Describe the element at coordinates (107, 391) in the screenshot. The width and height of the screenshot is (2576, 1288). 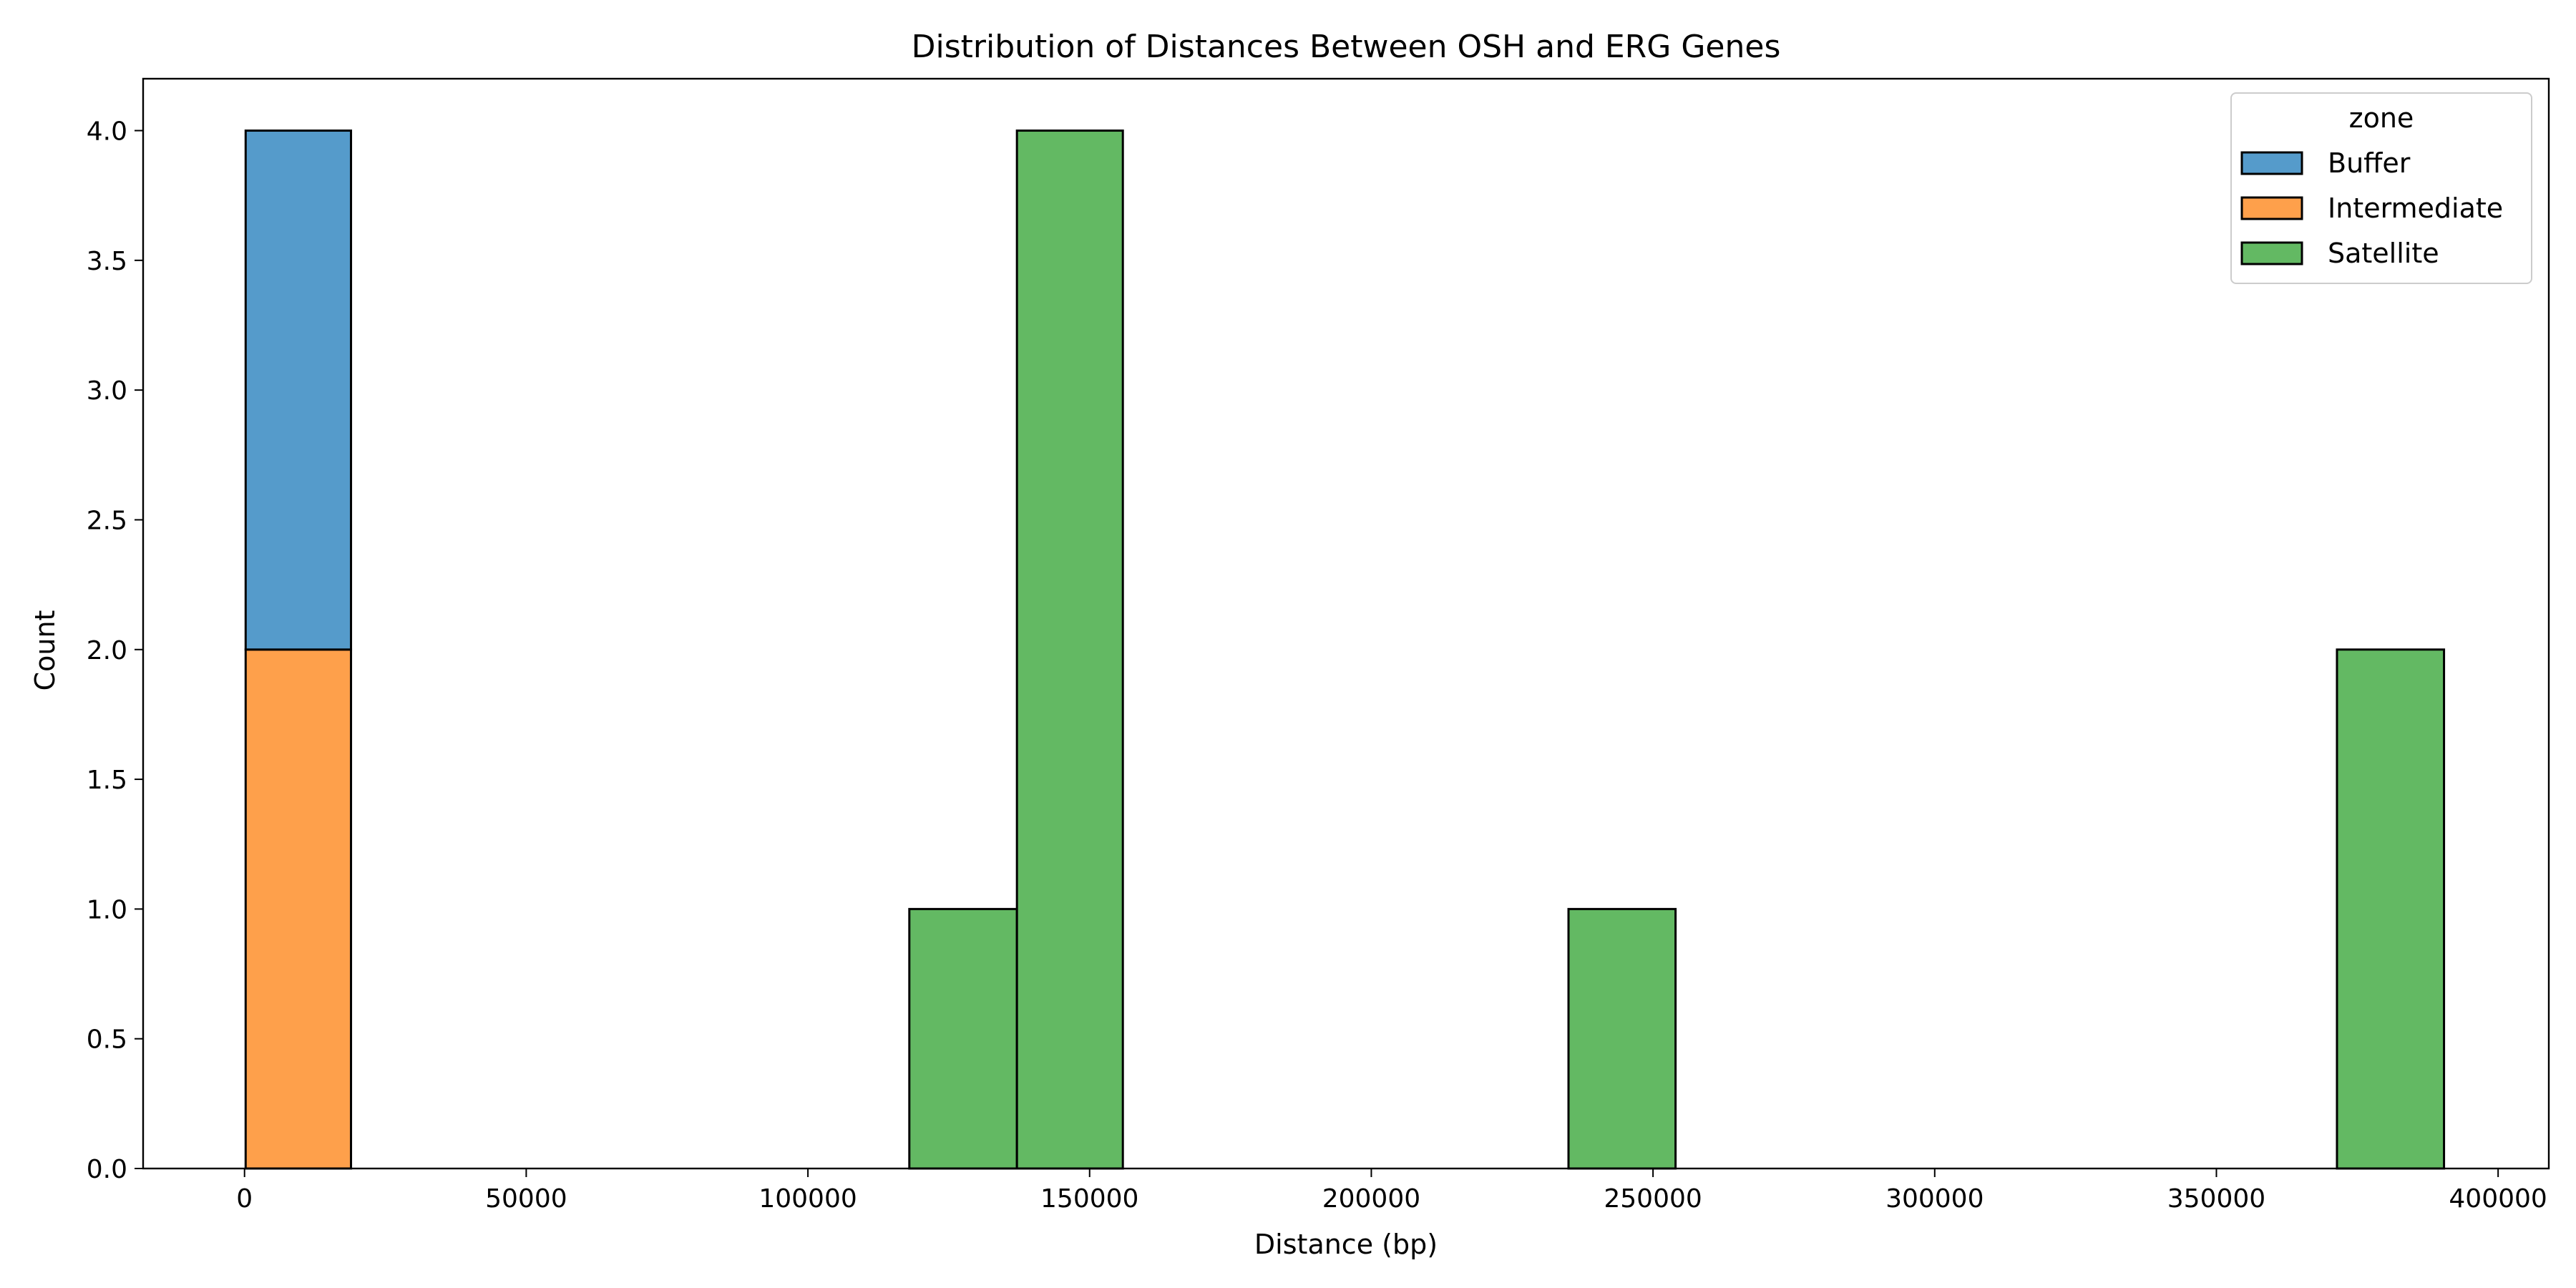
I see `y-tick-label: 3.0` at that location.